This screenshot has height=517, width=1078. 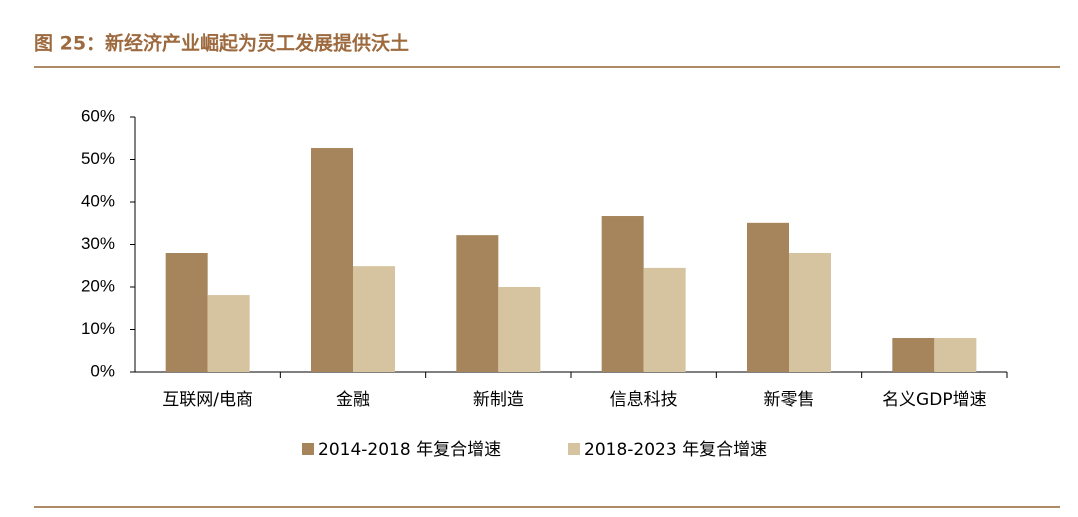 What do you see at coordinates (207, 400) in the screenshot?
I see `x-tick-label: 互联网/电商` at bounding box center [207, 400].